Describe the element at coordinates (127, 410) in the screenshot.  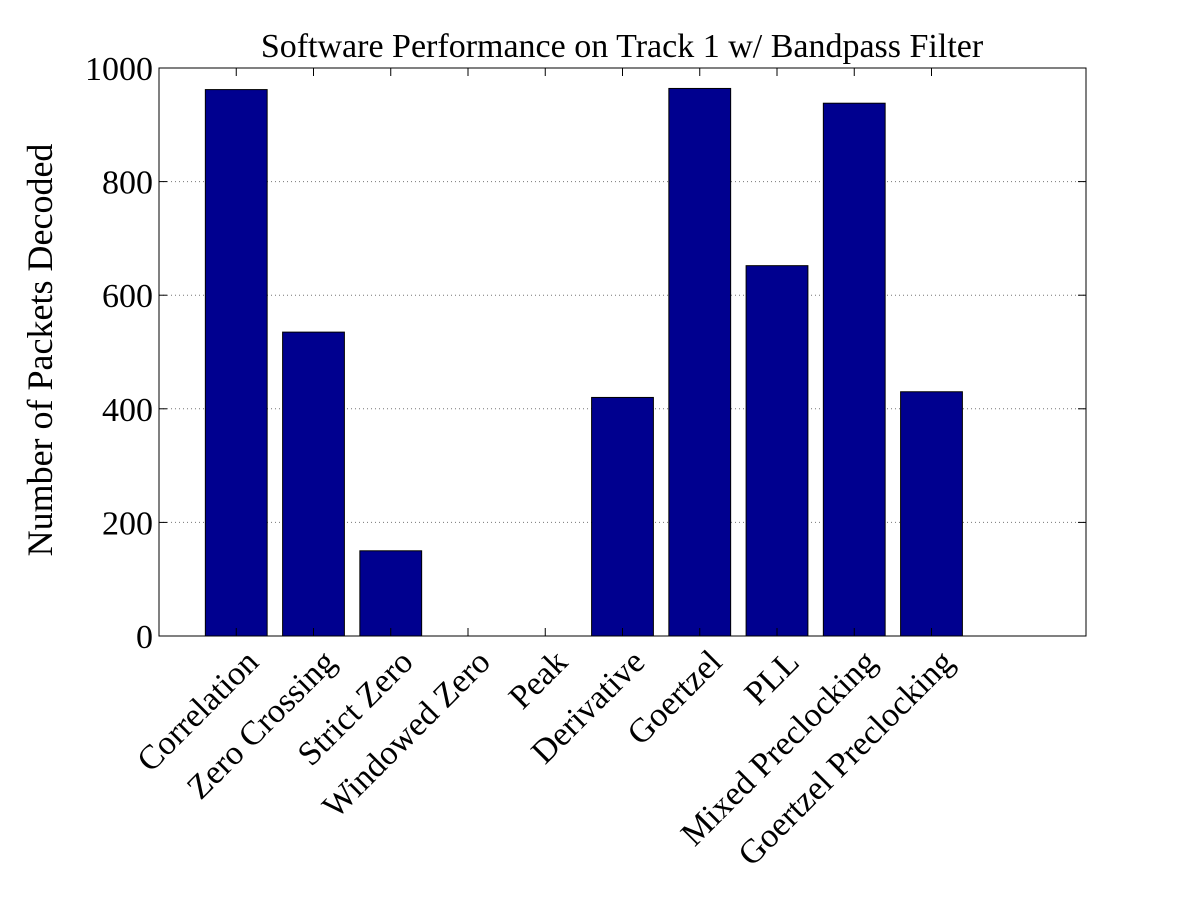
I see `y-tick-label: 400` at that location.